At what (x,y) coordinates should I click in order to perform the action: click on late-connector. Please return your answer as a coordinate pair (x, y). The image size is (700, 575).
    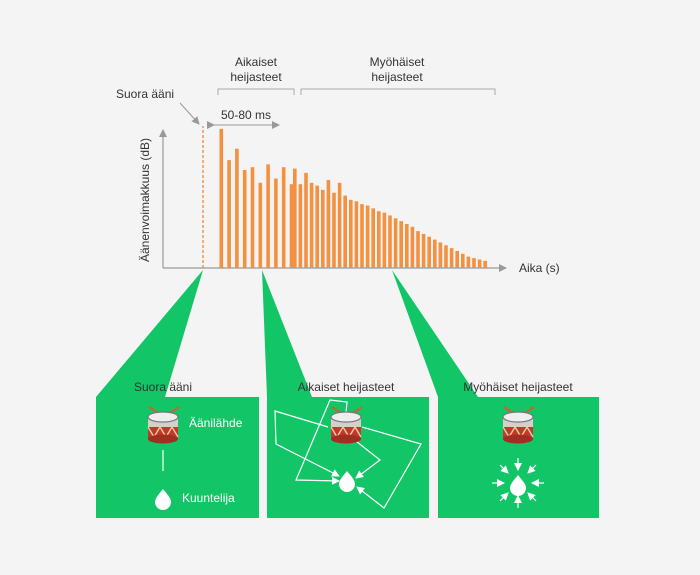
    Looking at the image, I should click on (435, 333).